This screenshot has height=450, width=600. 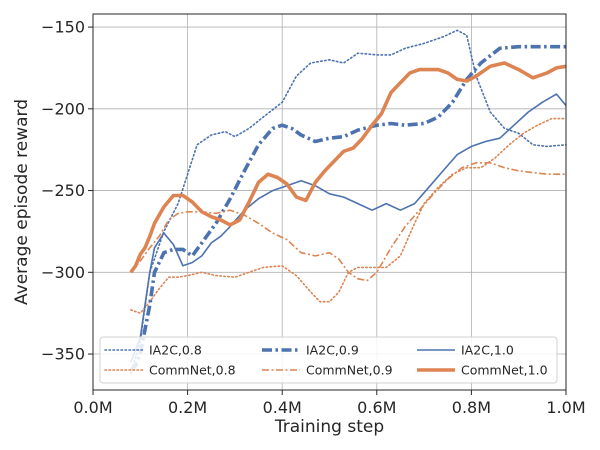 I want to click on x-tick-label: 1.0M, so click(x=565, y=407).